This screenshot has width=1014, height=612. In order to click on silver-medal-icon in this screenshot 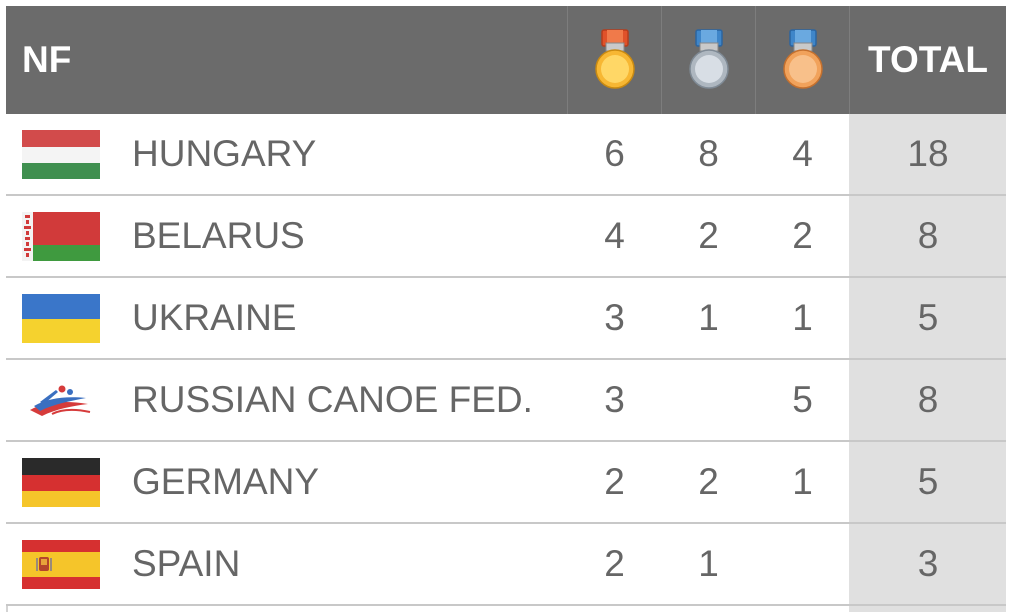, I will do `click(708, 59)`.